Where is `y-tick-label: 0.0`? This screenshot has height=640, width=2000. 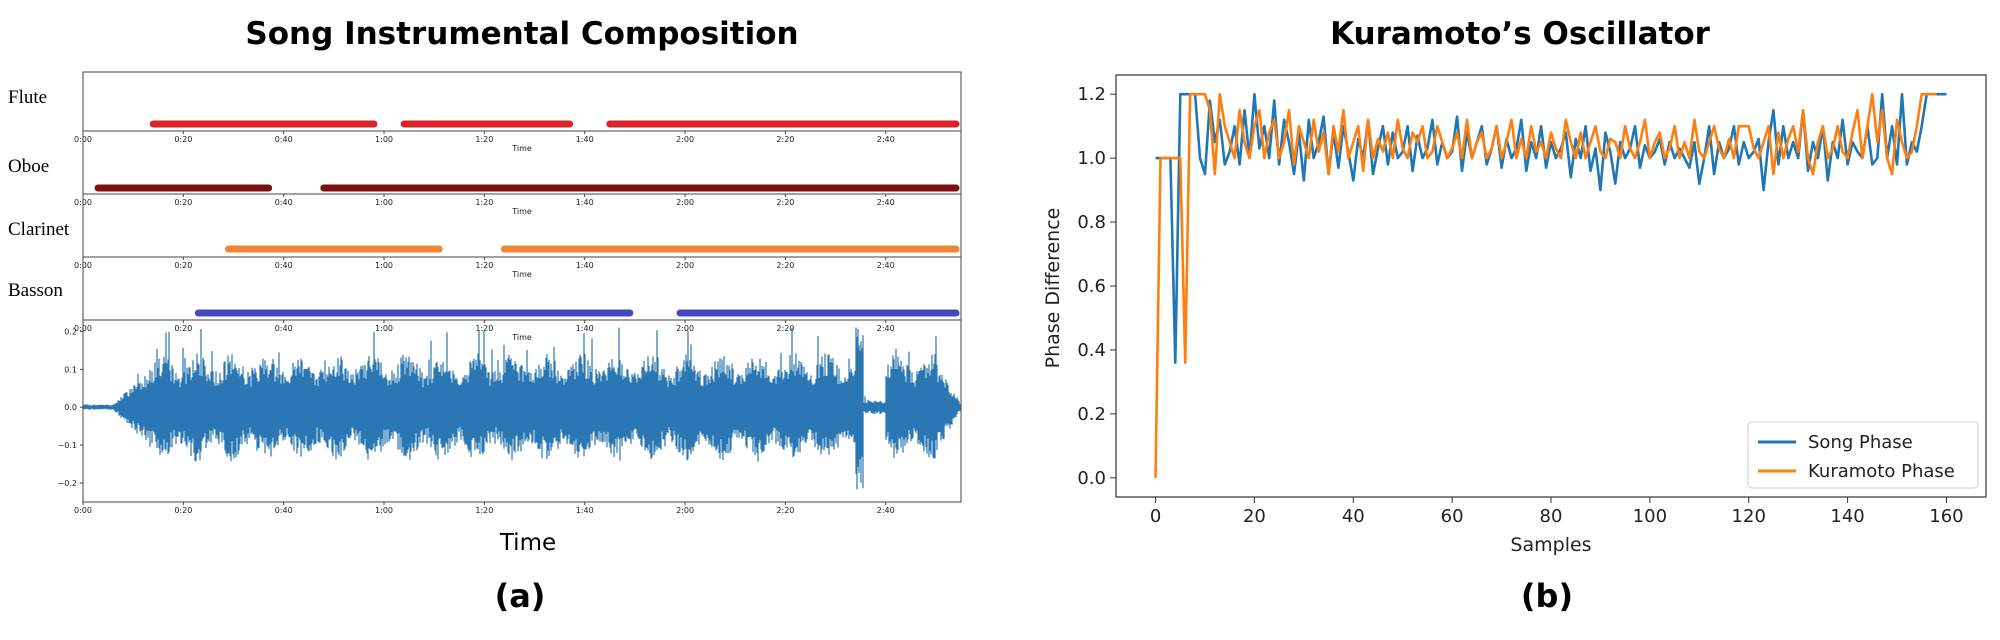 y-tick-label: 0.0 is located at coordinates (1091, 478).